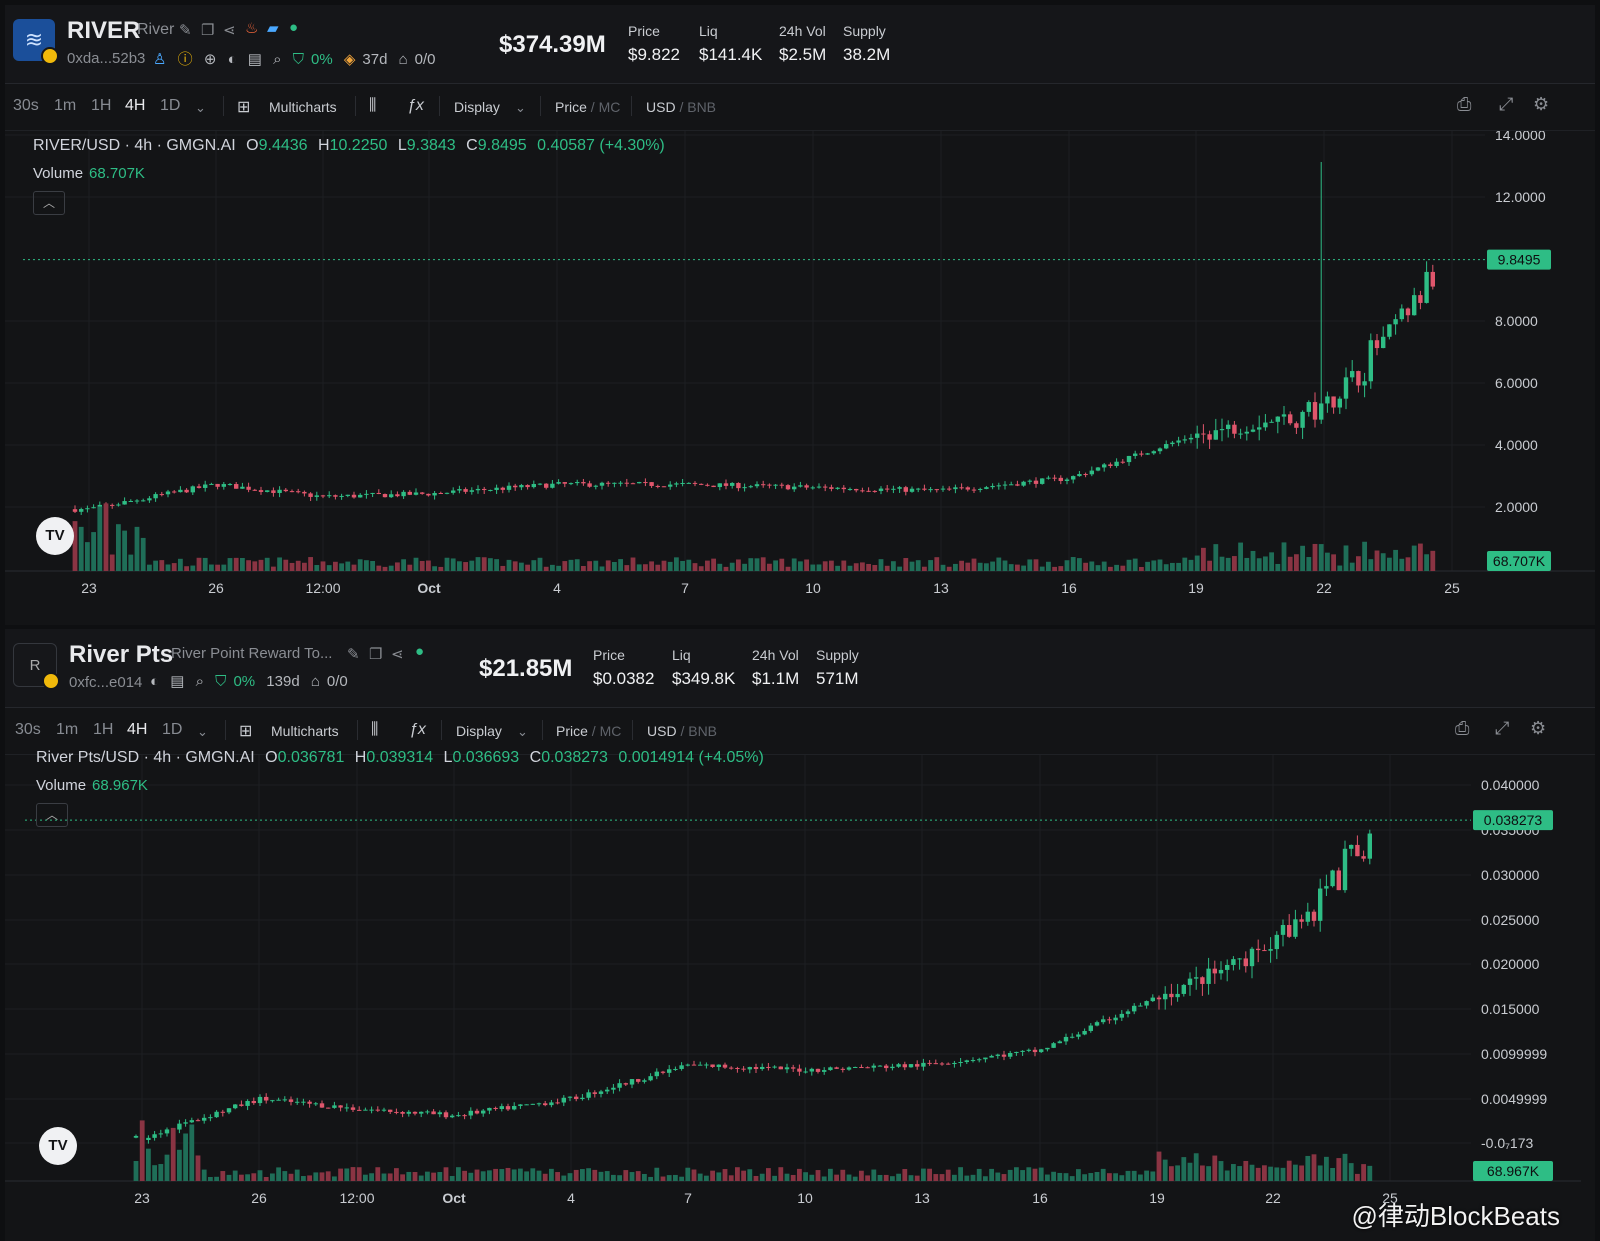 The image size is (1600, 1241). Describe the element at coordinates (185, 59) in the screenshot. I see `warning-icon: ⓘ` at that location.